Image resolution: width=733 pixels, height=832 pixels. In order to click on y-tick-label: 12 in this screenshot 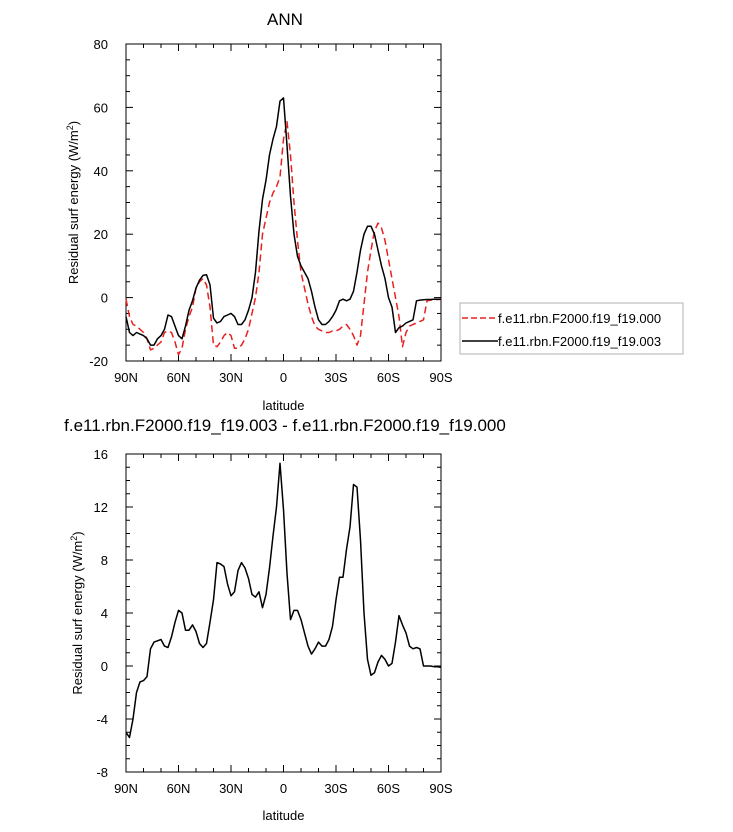, I will do `click(101, 507)`.